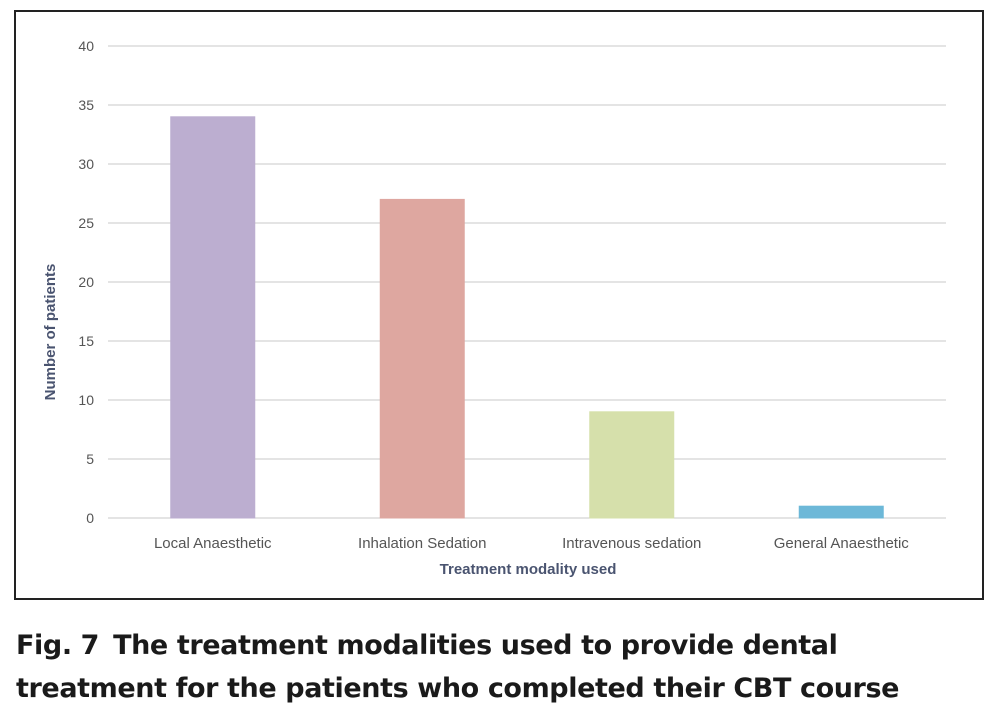 This screenshot has height=722, width=1004. Describe the element at coordinates (90, 518) in the screenshot. I see `y-tick-label-0: 0` at that location.